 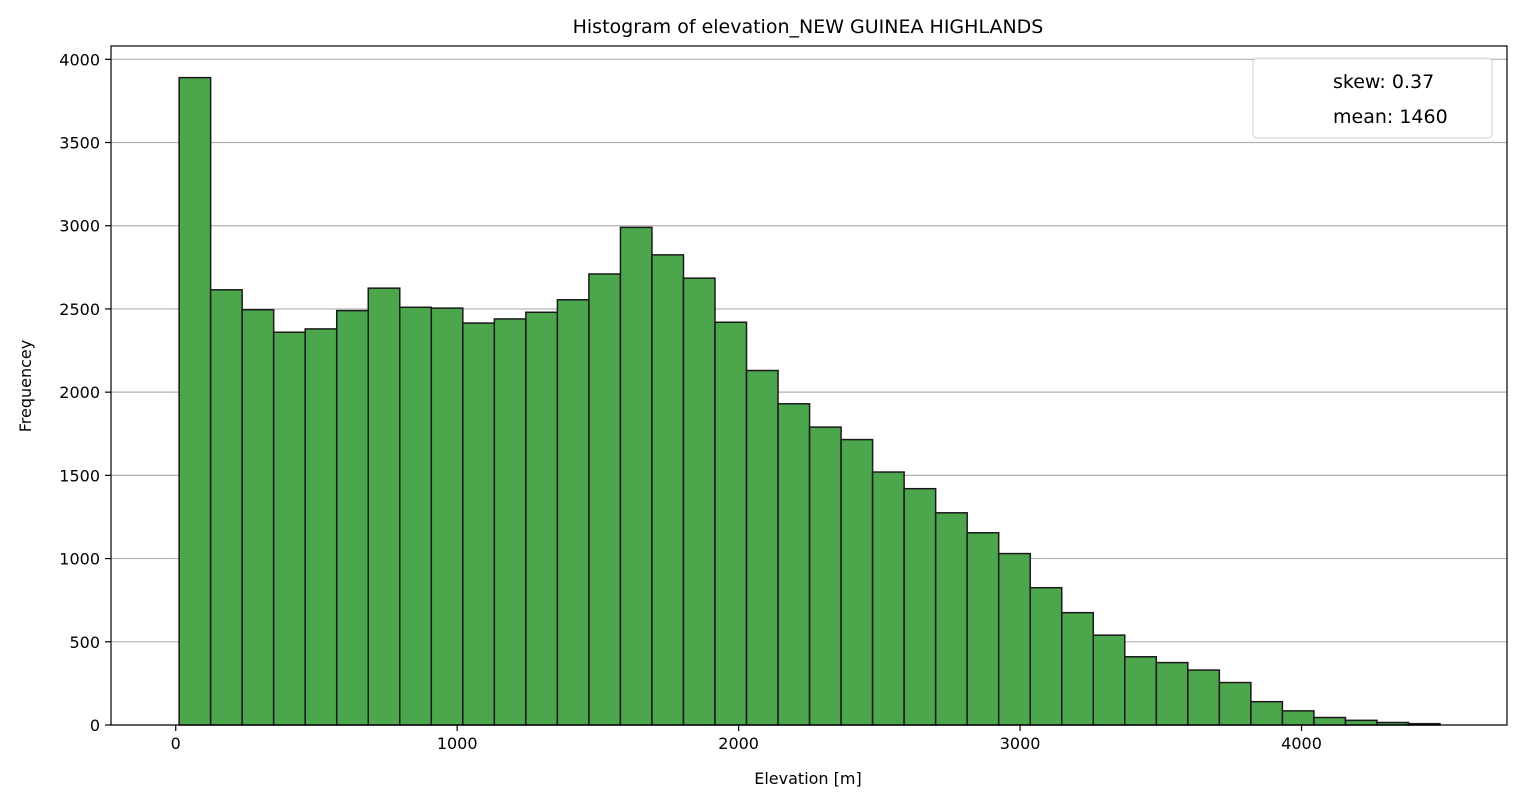 I want to click on x-tick-label: 1000, so click(x=457, y=743).